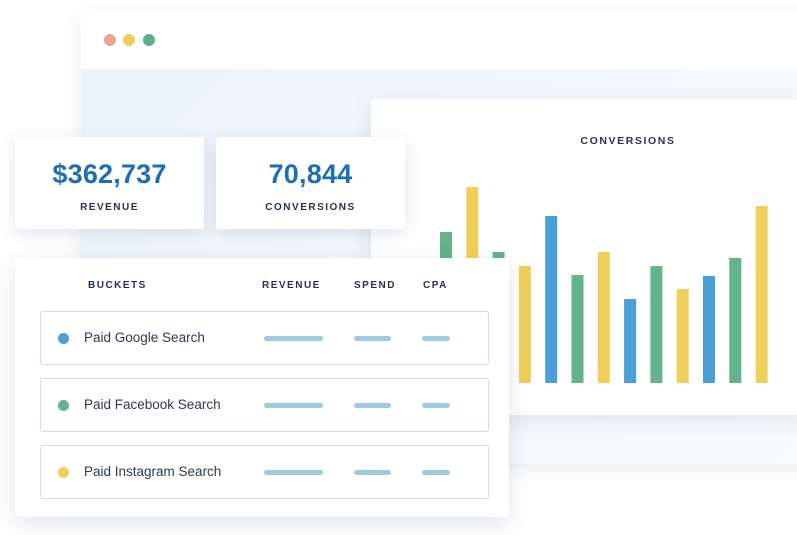  I want to click on bucket-label: Paid Google Search, so click(144, 337).